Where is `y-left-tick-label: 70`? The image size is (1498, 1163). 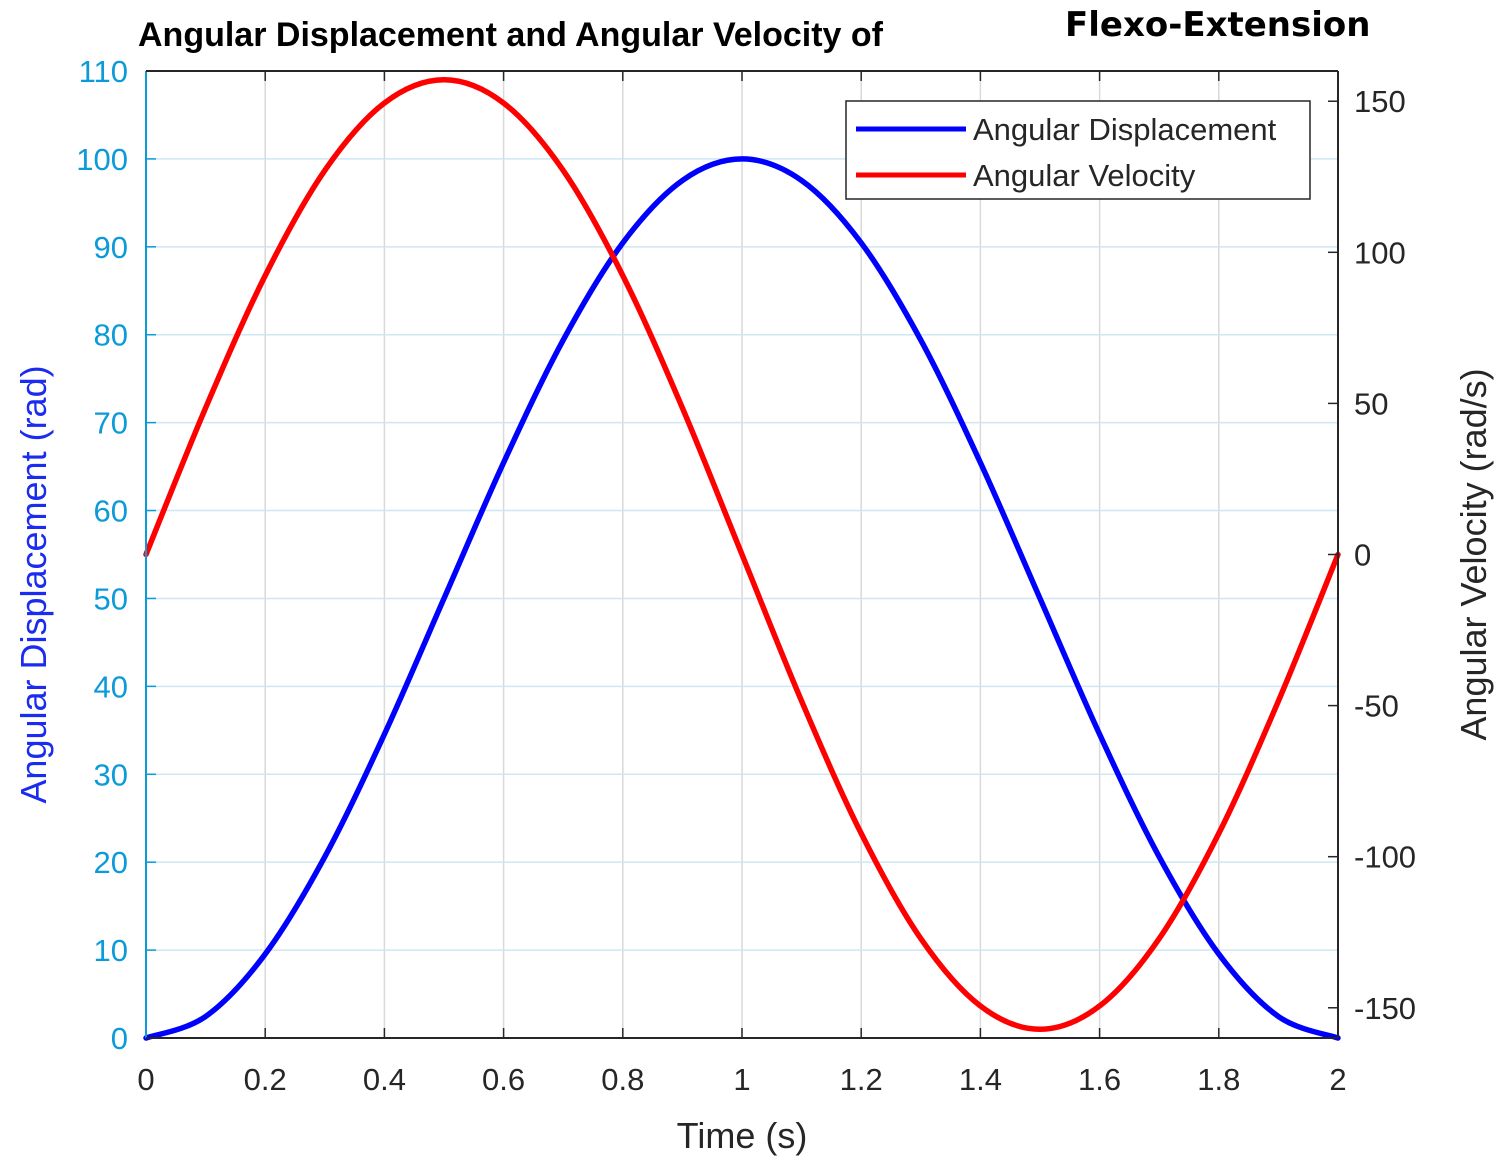 y-left-tick-label: 70 is located at coordinates (111, 423).